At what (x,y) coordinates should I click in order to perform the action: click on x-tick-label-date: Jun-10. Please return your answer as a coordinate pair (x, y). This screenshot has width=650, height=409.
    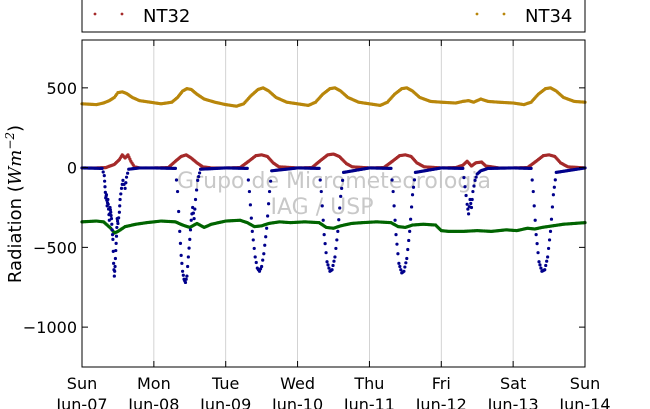
    Looking at the image, I should click on (297, 402).